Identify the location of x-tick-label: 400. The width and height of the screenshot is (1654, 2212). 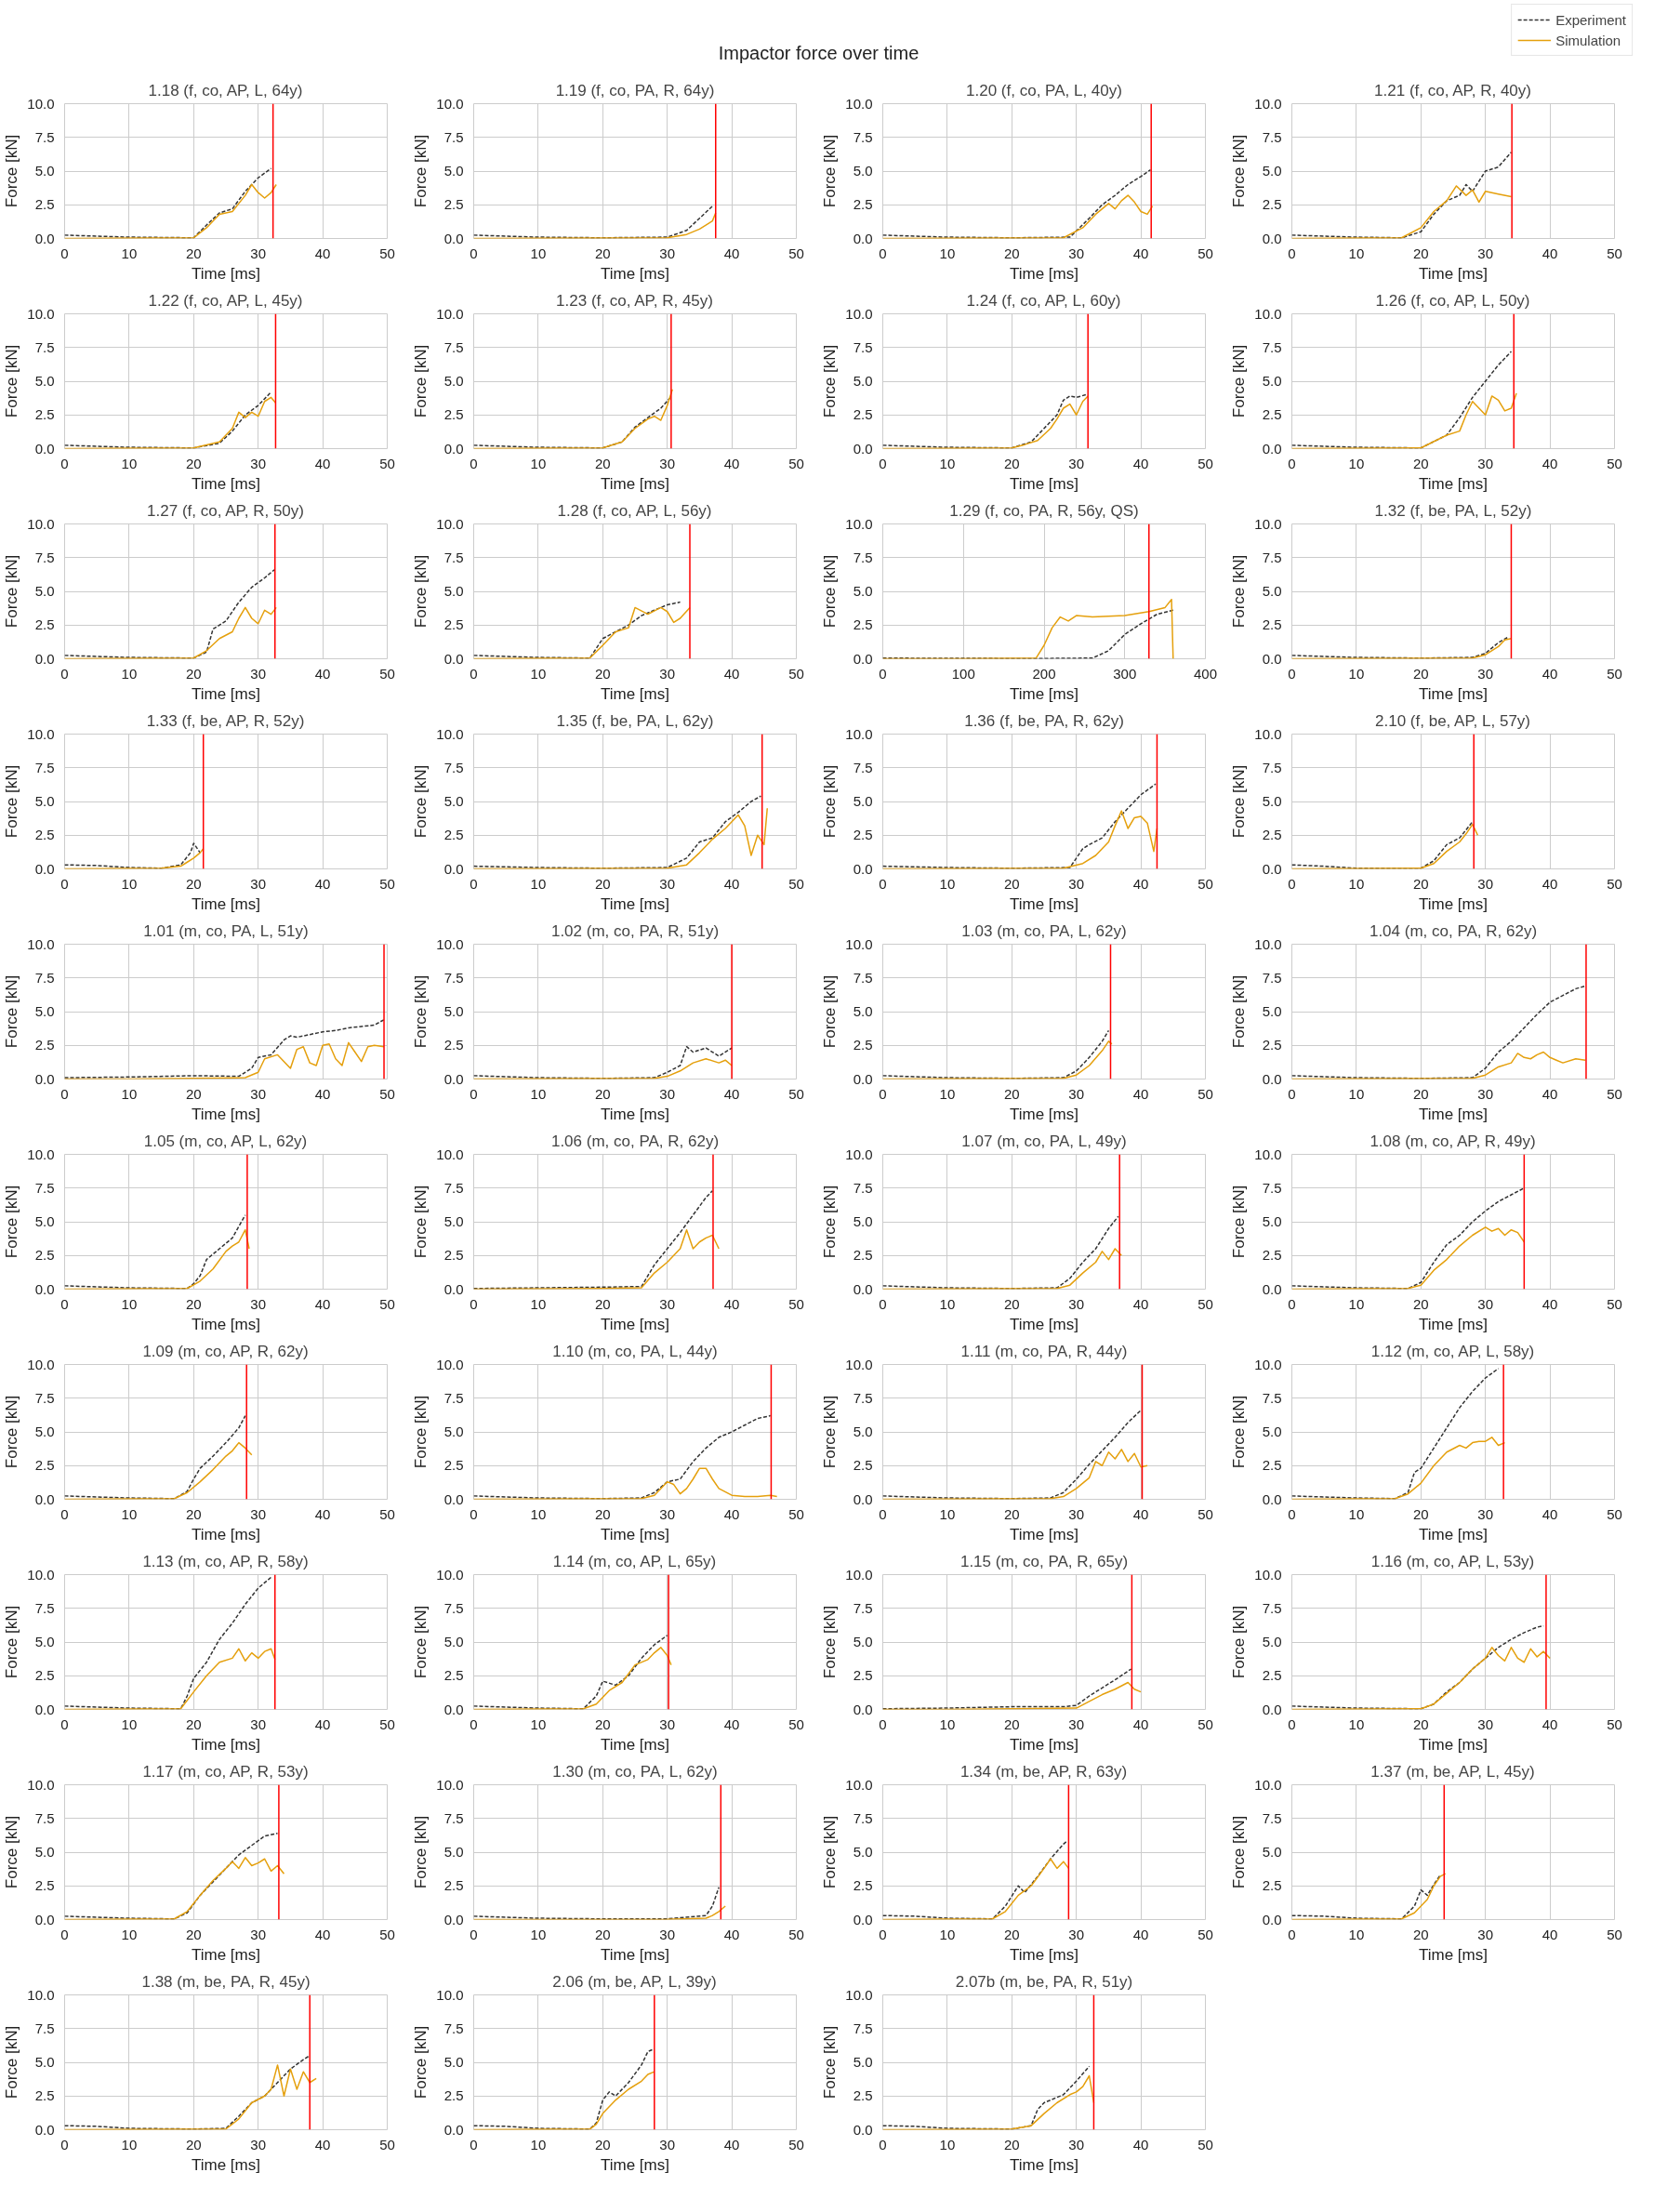
(1205, 673).